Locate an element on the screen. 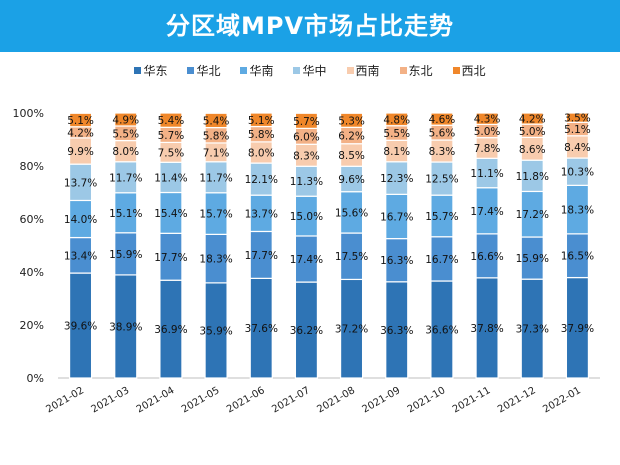  data-label: 36.9% is located at coordinates (170, 330).